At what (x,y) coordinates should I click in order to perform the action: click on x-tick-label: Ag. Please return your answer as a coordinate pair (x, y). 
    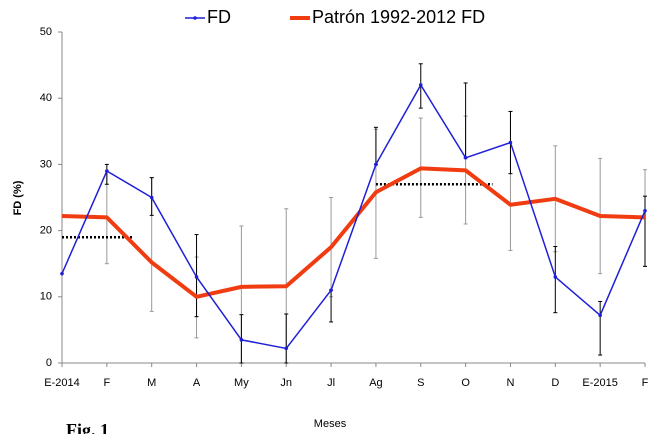
    Looking at the image, I should click on (375, 383).